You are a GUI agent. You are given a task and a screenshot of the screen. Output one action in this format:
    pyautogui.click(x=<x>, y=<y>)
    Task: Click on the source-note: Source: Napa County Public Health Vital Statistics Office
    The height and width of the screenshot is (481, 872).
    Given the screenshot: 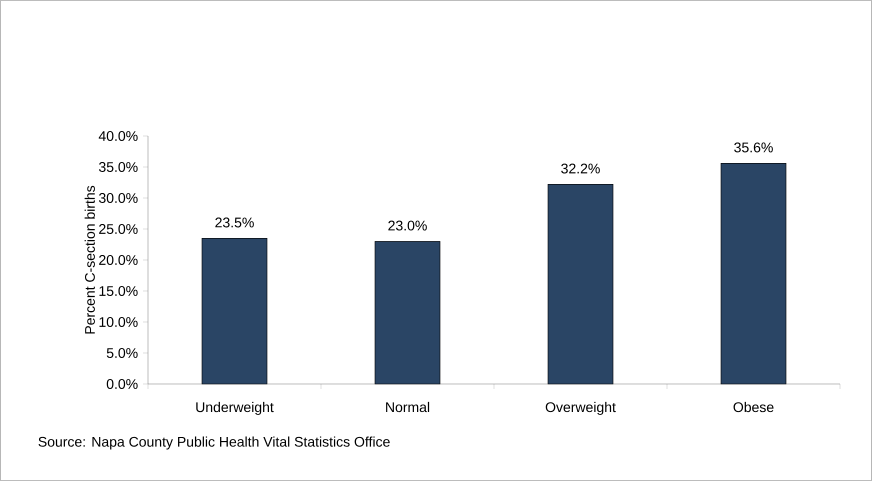 What is the action you would take?
    pyautogui.click(x=214, y=443)
    